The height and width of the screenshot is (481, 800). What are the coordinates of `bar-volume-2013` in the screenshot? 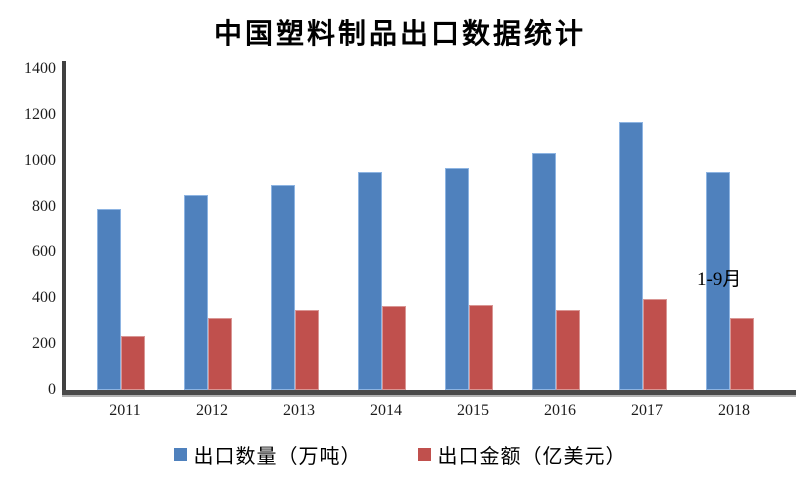 It's located at (283, 287).